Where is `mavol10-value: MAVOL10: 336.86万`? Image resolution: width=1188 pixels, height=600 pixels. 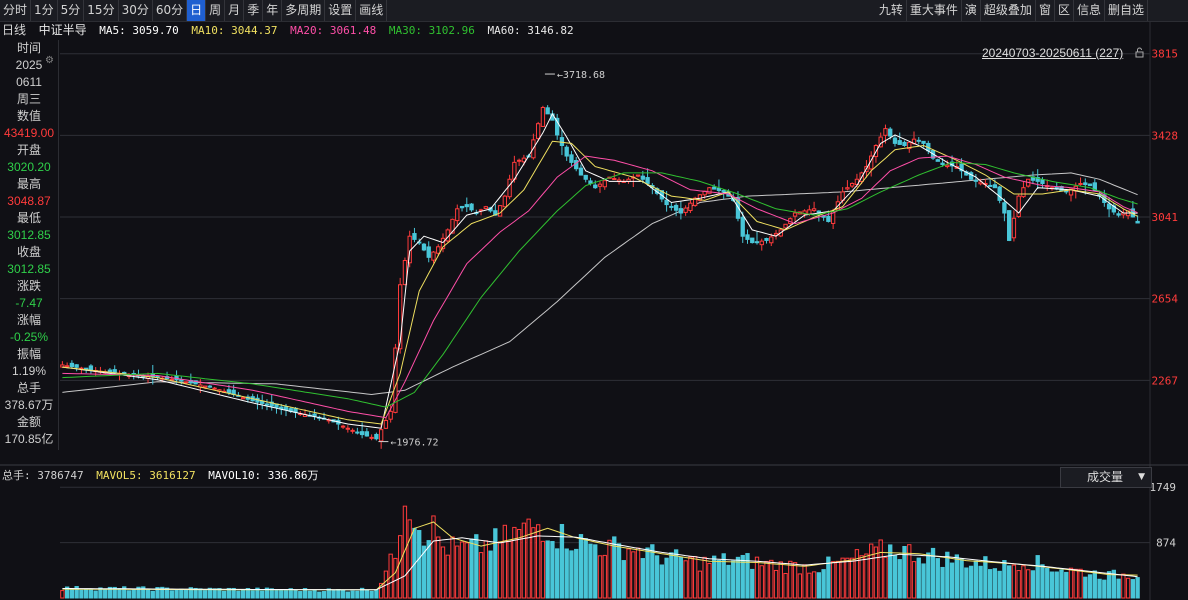
mavol10-value: MAVOL10: 336.86万 is located at coordinates (263, 475).